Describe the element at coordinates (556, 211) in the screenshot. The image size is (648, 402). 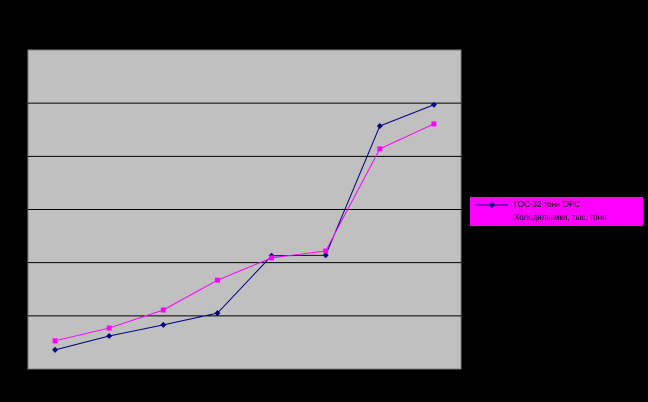
I see `legend` at that location.